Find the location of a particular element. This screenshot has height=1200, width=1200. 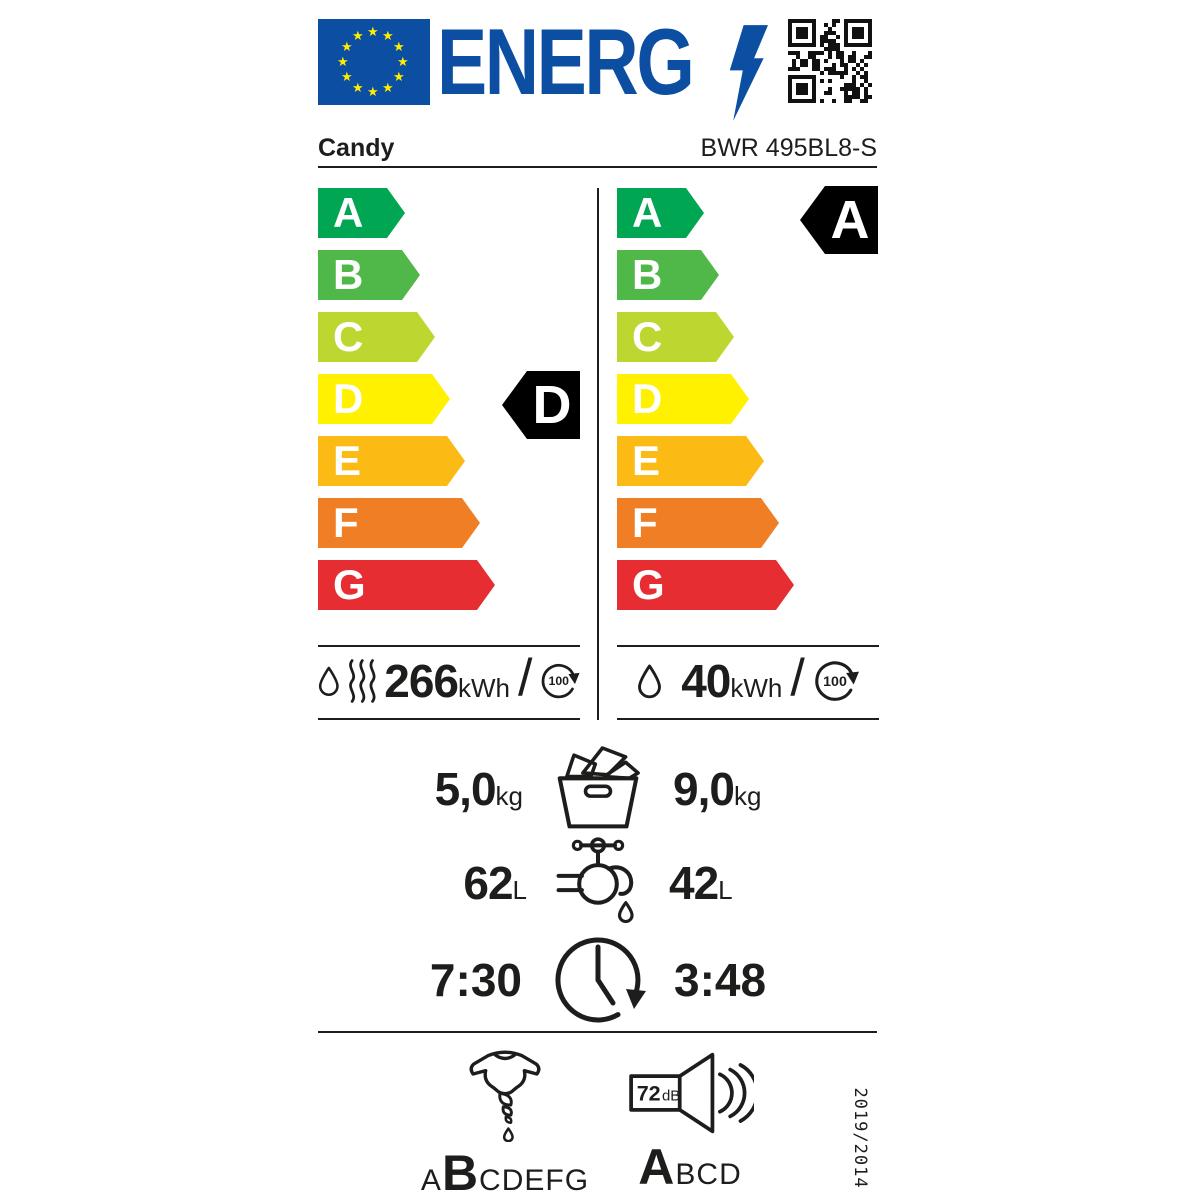

water-left-group: 62L is located at coordinates (495, 883).